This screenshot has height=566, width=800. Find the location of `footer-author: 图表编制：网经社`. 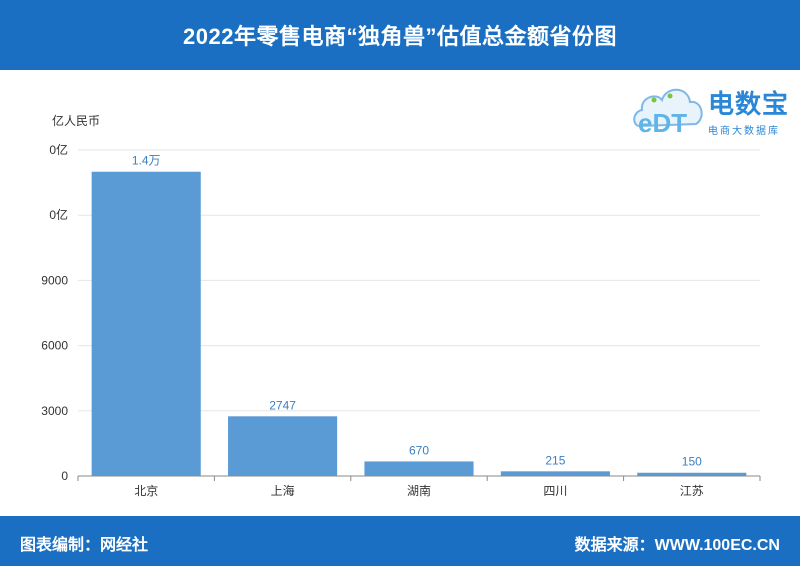

footer-author: 图表编制：网经社 is located at coordinates (84, 545).